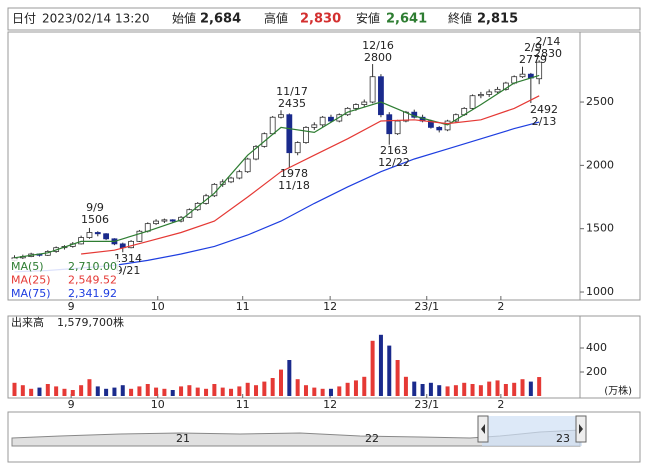  What do you see at coordinates (600, 101) in the screenshot?
I see `y-tick-label: 2500` at bounding box center [600, 101].